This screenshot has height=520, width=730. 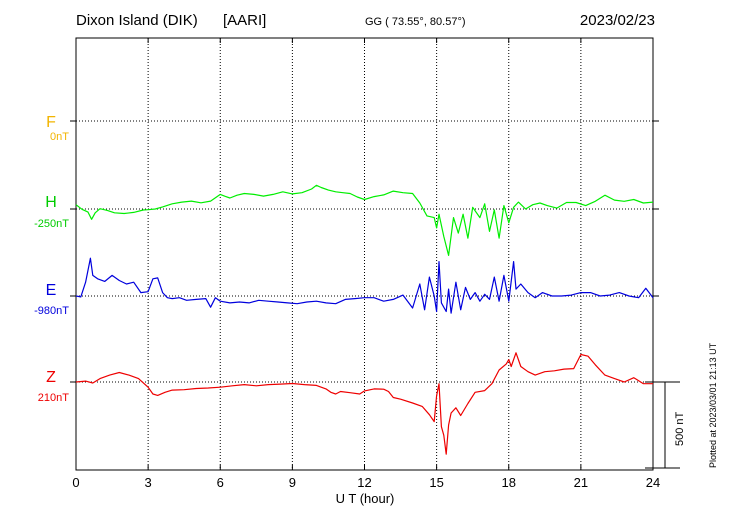 What do you see at coordinates (509, 482) in the screenshot?
I see `x-tick-label: 18` at bounding box center [509, 482].